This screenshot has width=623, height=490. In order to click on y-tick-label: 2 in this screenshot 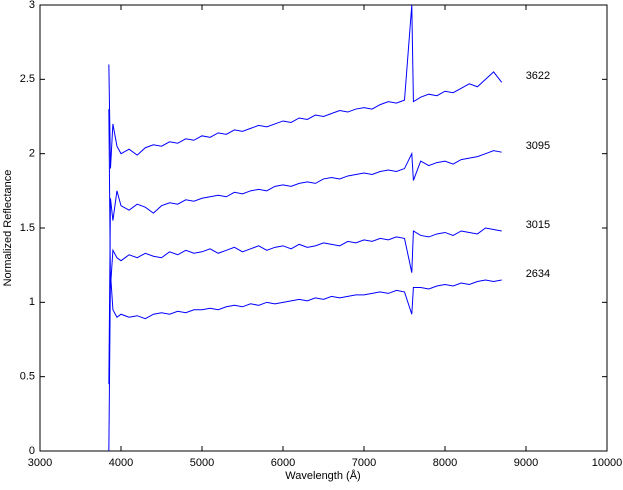, I will do `click(32, 154)`.